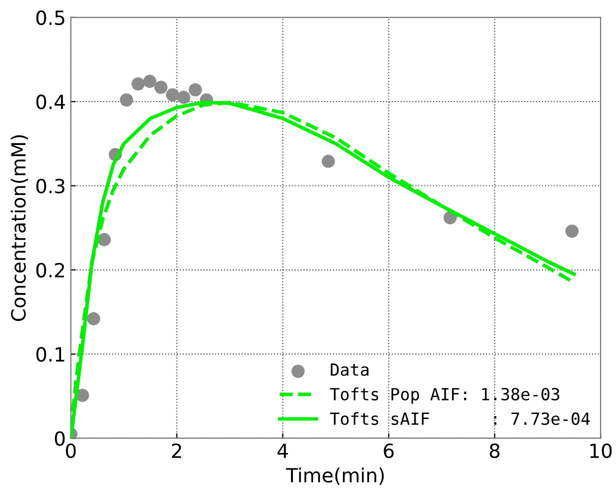  Describe the element at coordinates (335, 476) in the screenshot. I see `x-axis-title: Time(min)` at that location.